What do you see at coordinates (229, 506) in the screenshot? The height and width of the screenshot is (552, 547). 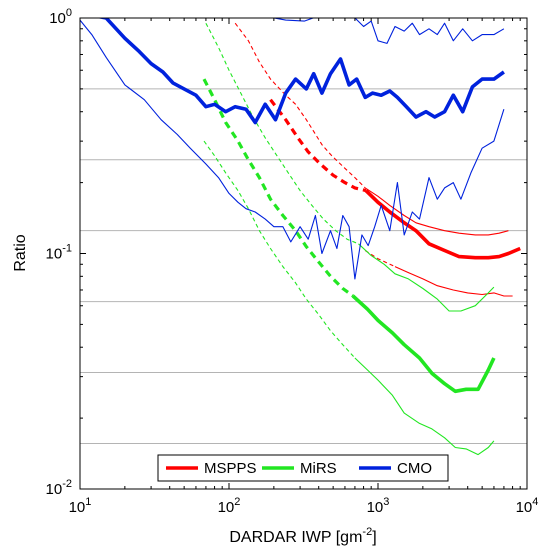 I see `x-tick-label: 10²` at bounding box center [229, 506].